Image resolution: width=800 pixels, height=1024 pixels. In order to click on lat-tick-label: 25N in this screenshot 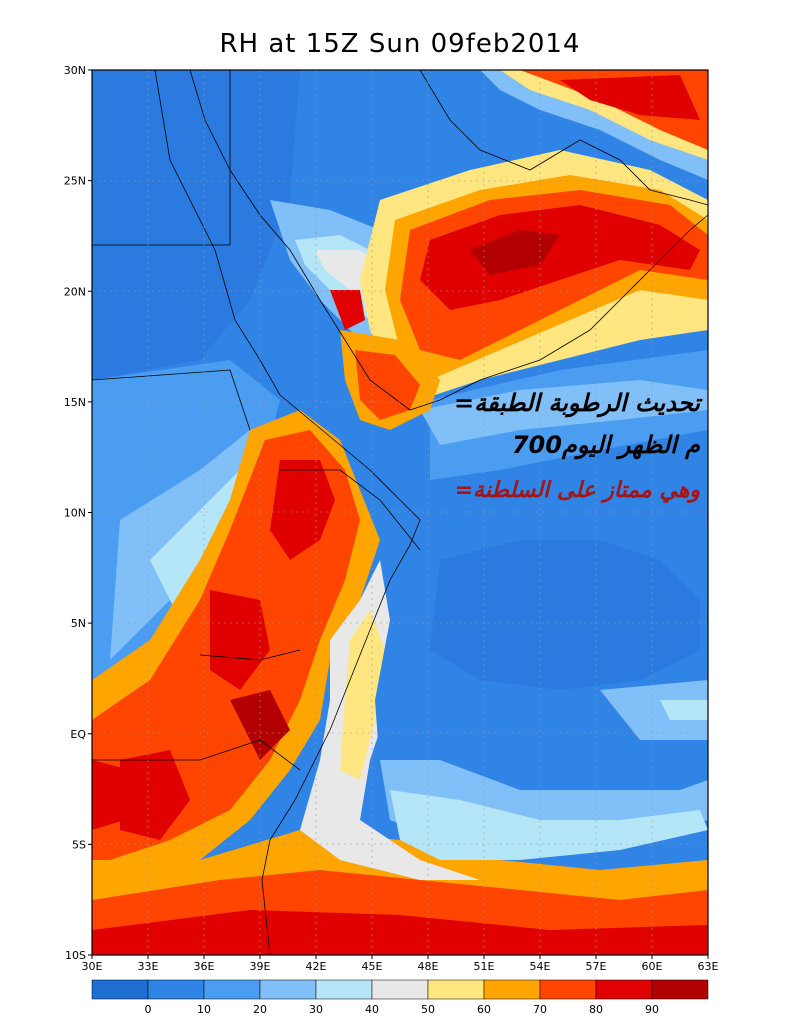, I will do `click(75, 181)`.